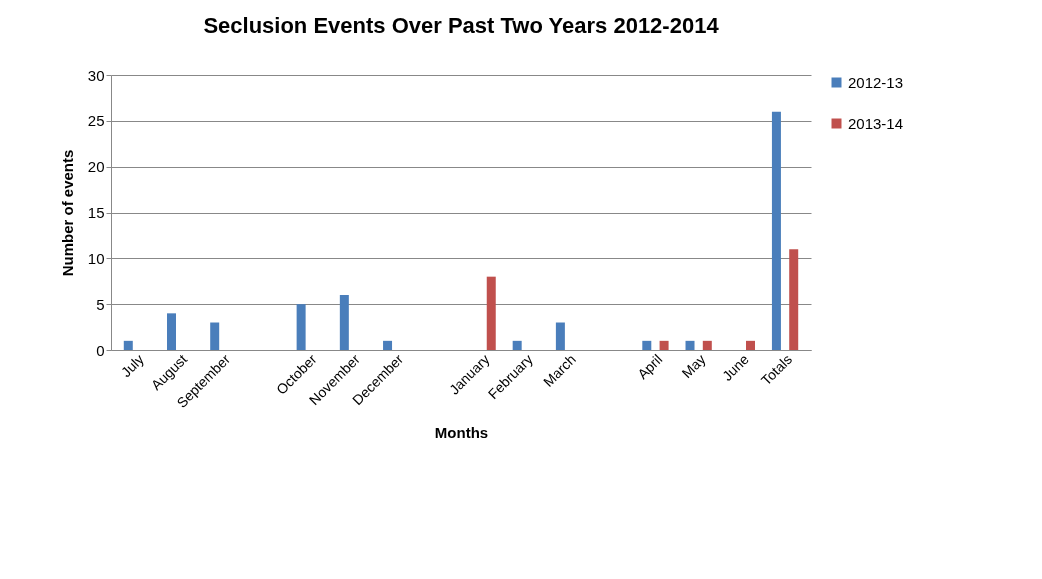 The image size is (1042, 579). What do you see at coordinates (461, 432) in the screenshot?
I see `x-axis-title: Months` at bounding box center [461, 432].